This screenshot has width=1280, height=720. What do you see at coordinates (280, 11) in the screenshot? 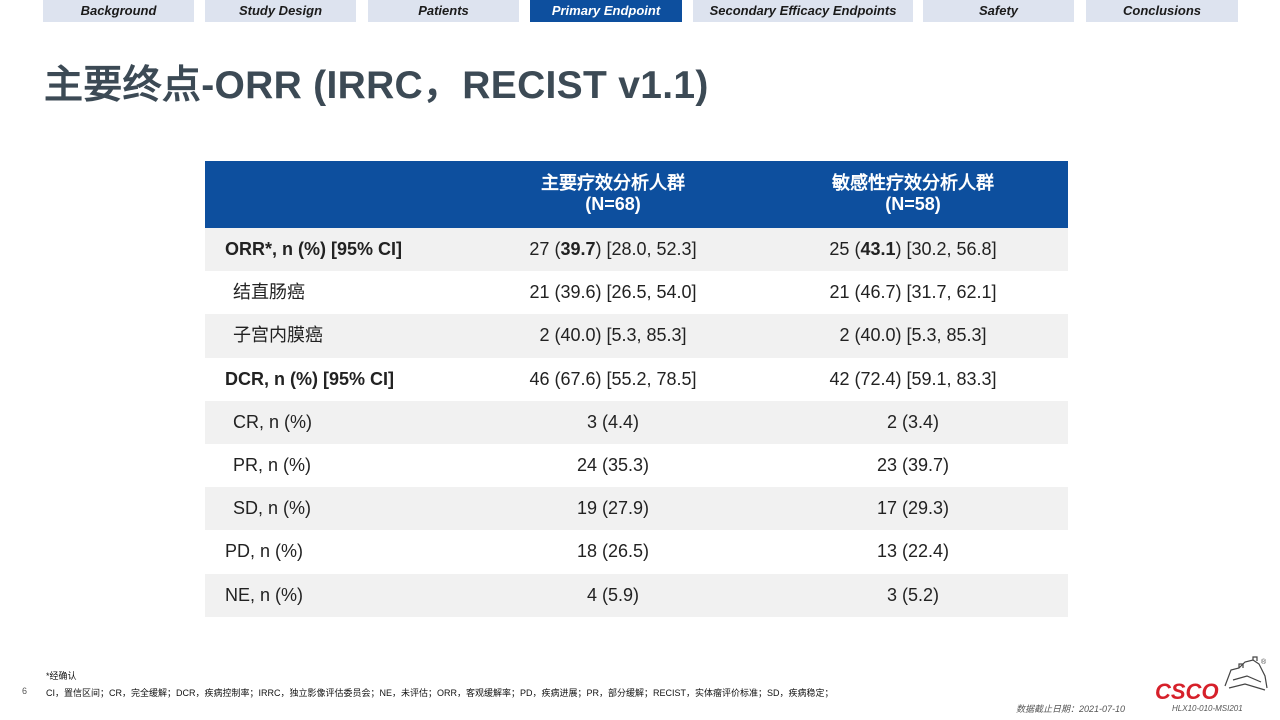
I see `tab-study-design: Study Design` at bounding box center [280, 11].